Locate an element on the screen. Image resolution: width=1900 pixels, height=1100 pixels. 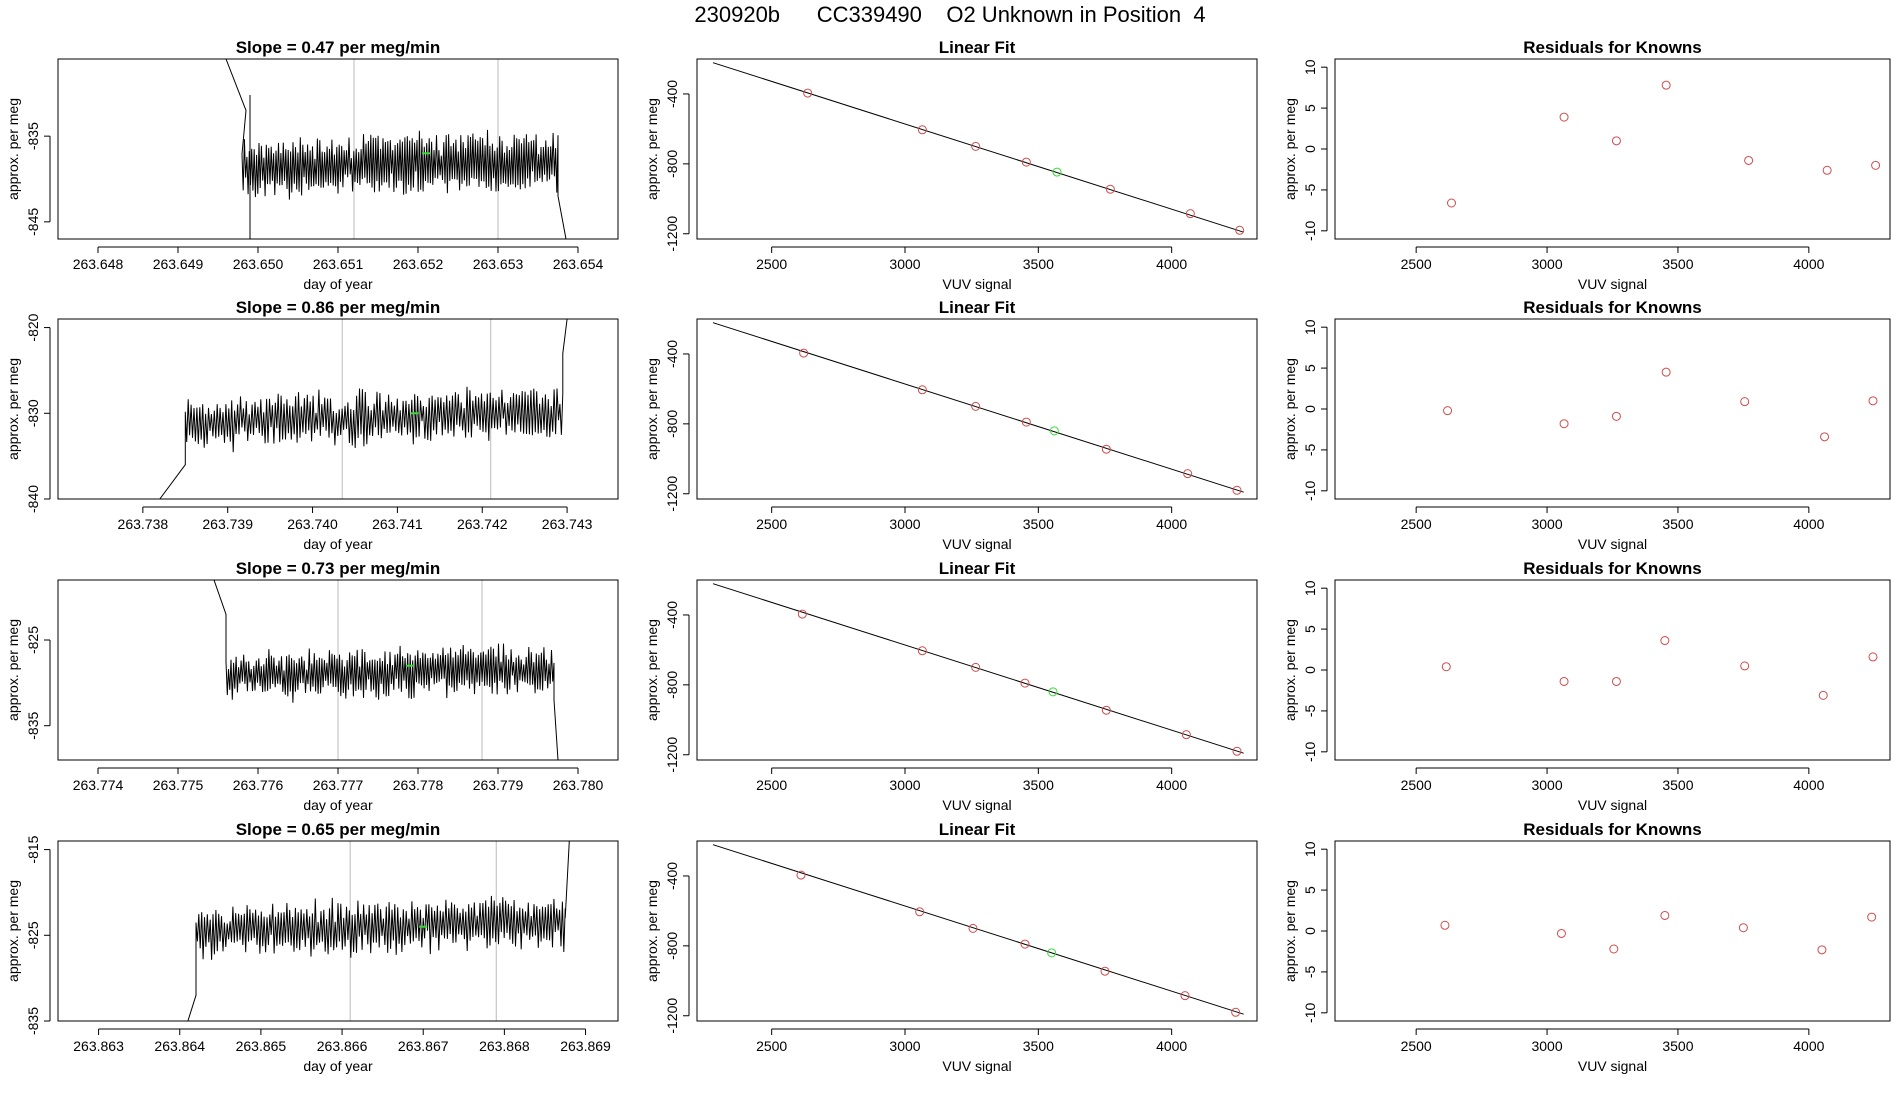
x-tick-label: 263.649 is located at coordinates (178, 264).